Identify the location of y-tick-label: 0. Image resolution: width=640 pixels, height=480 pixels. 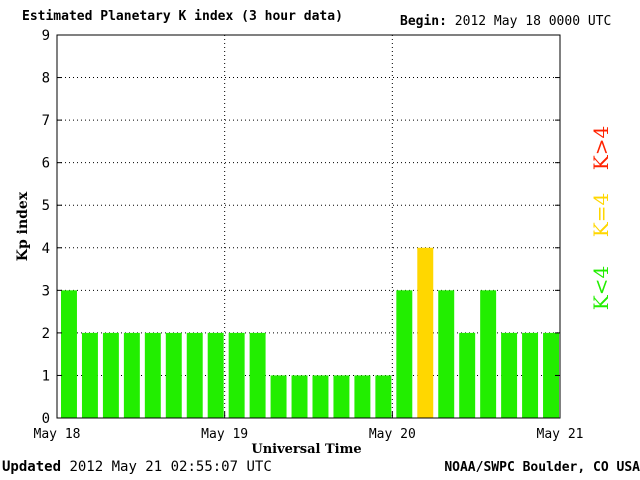
(46, 419).